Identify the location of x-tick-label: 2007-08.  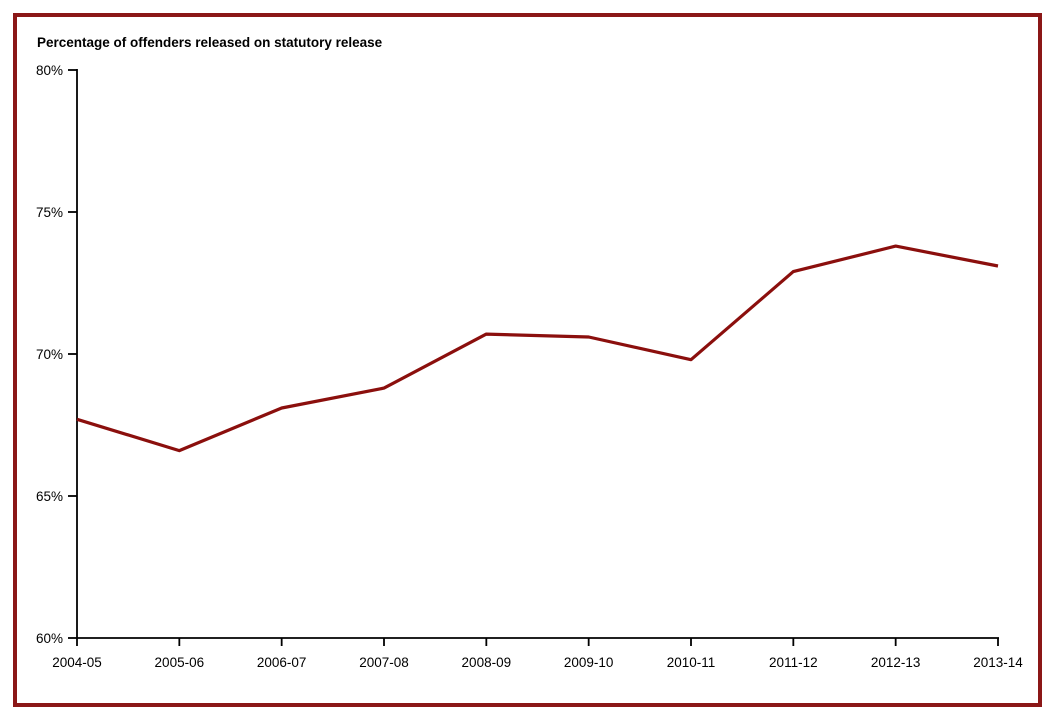
(384, 662).